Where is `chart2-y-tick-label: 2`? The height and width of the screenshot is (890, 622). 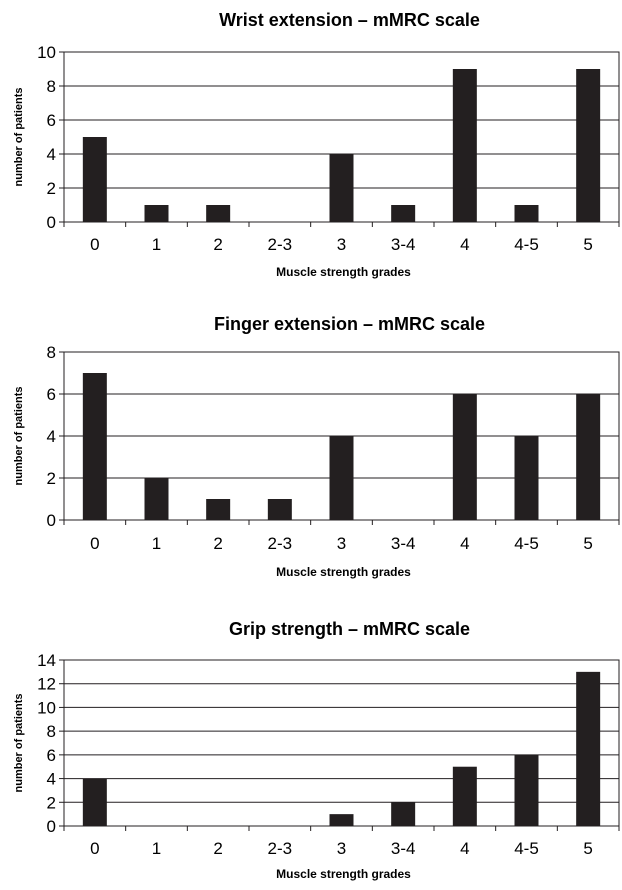 chart2-y-tick-label: 2 is located at coordinates (51, 478).